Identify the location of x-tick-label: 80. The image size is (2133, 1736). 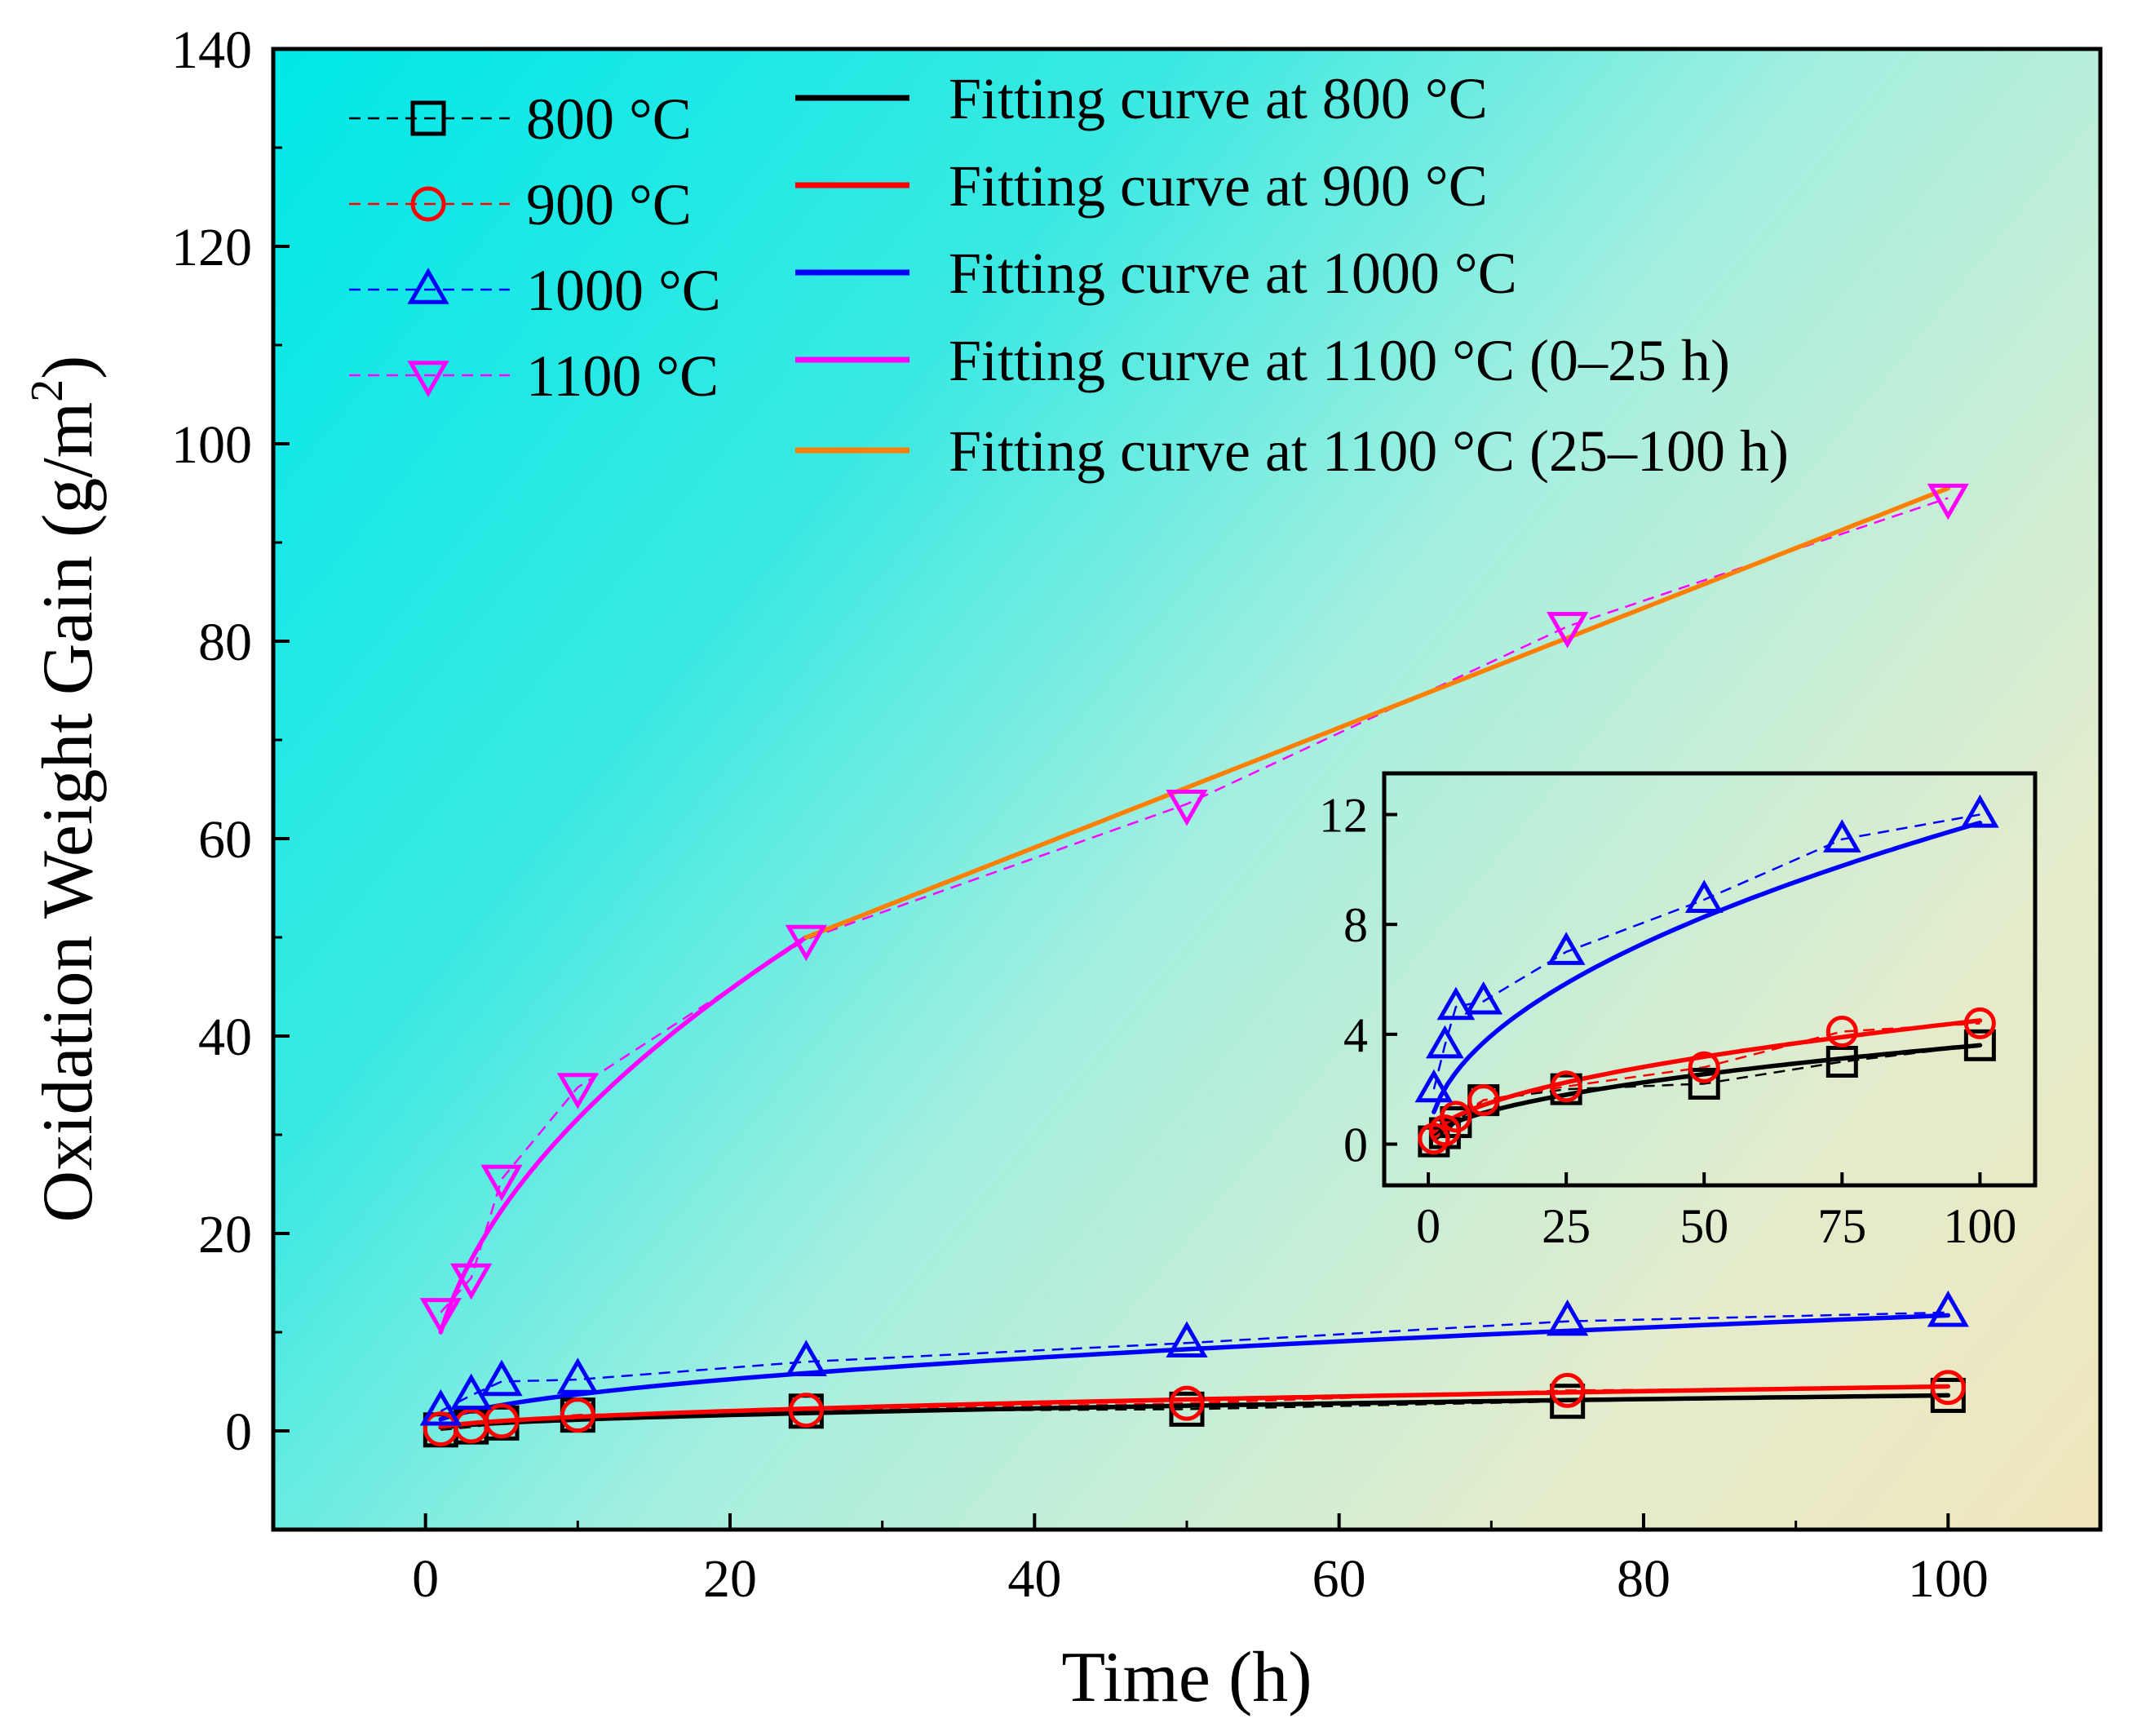
(1644, 1579).